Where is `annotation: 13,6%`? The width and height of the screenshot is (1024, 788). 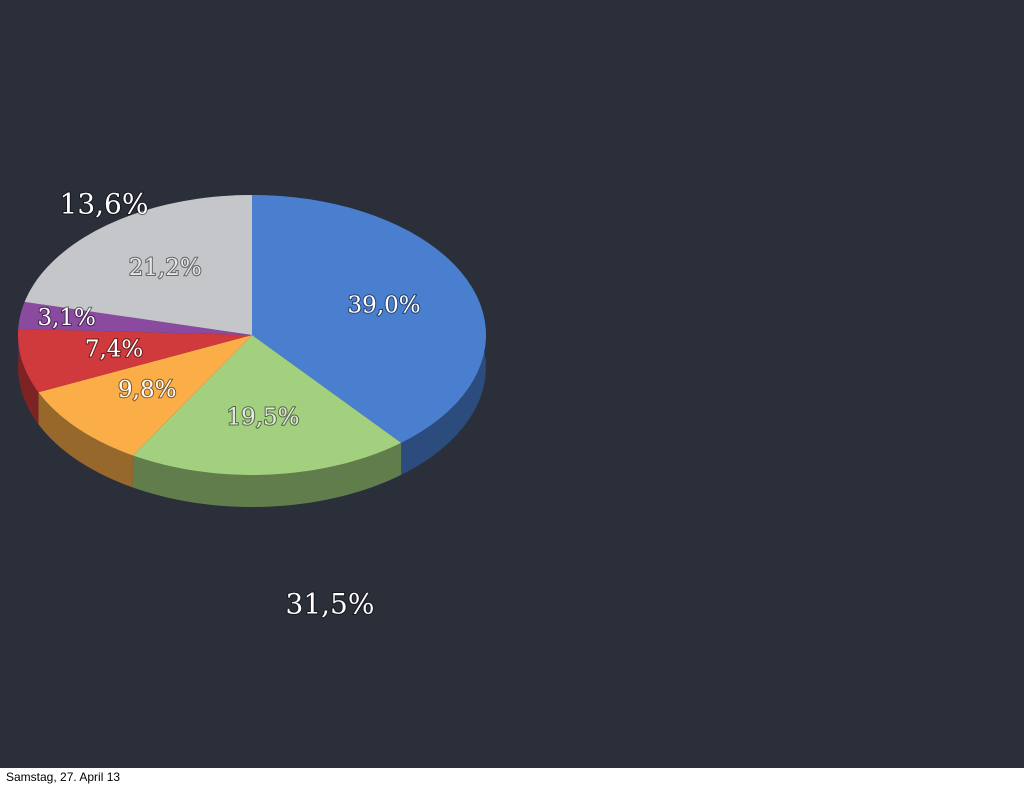
annotation: 13,6% is located at coordinates (104, 204).